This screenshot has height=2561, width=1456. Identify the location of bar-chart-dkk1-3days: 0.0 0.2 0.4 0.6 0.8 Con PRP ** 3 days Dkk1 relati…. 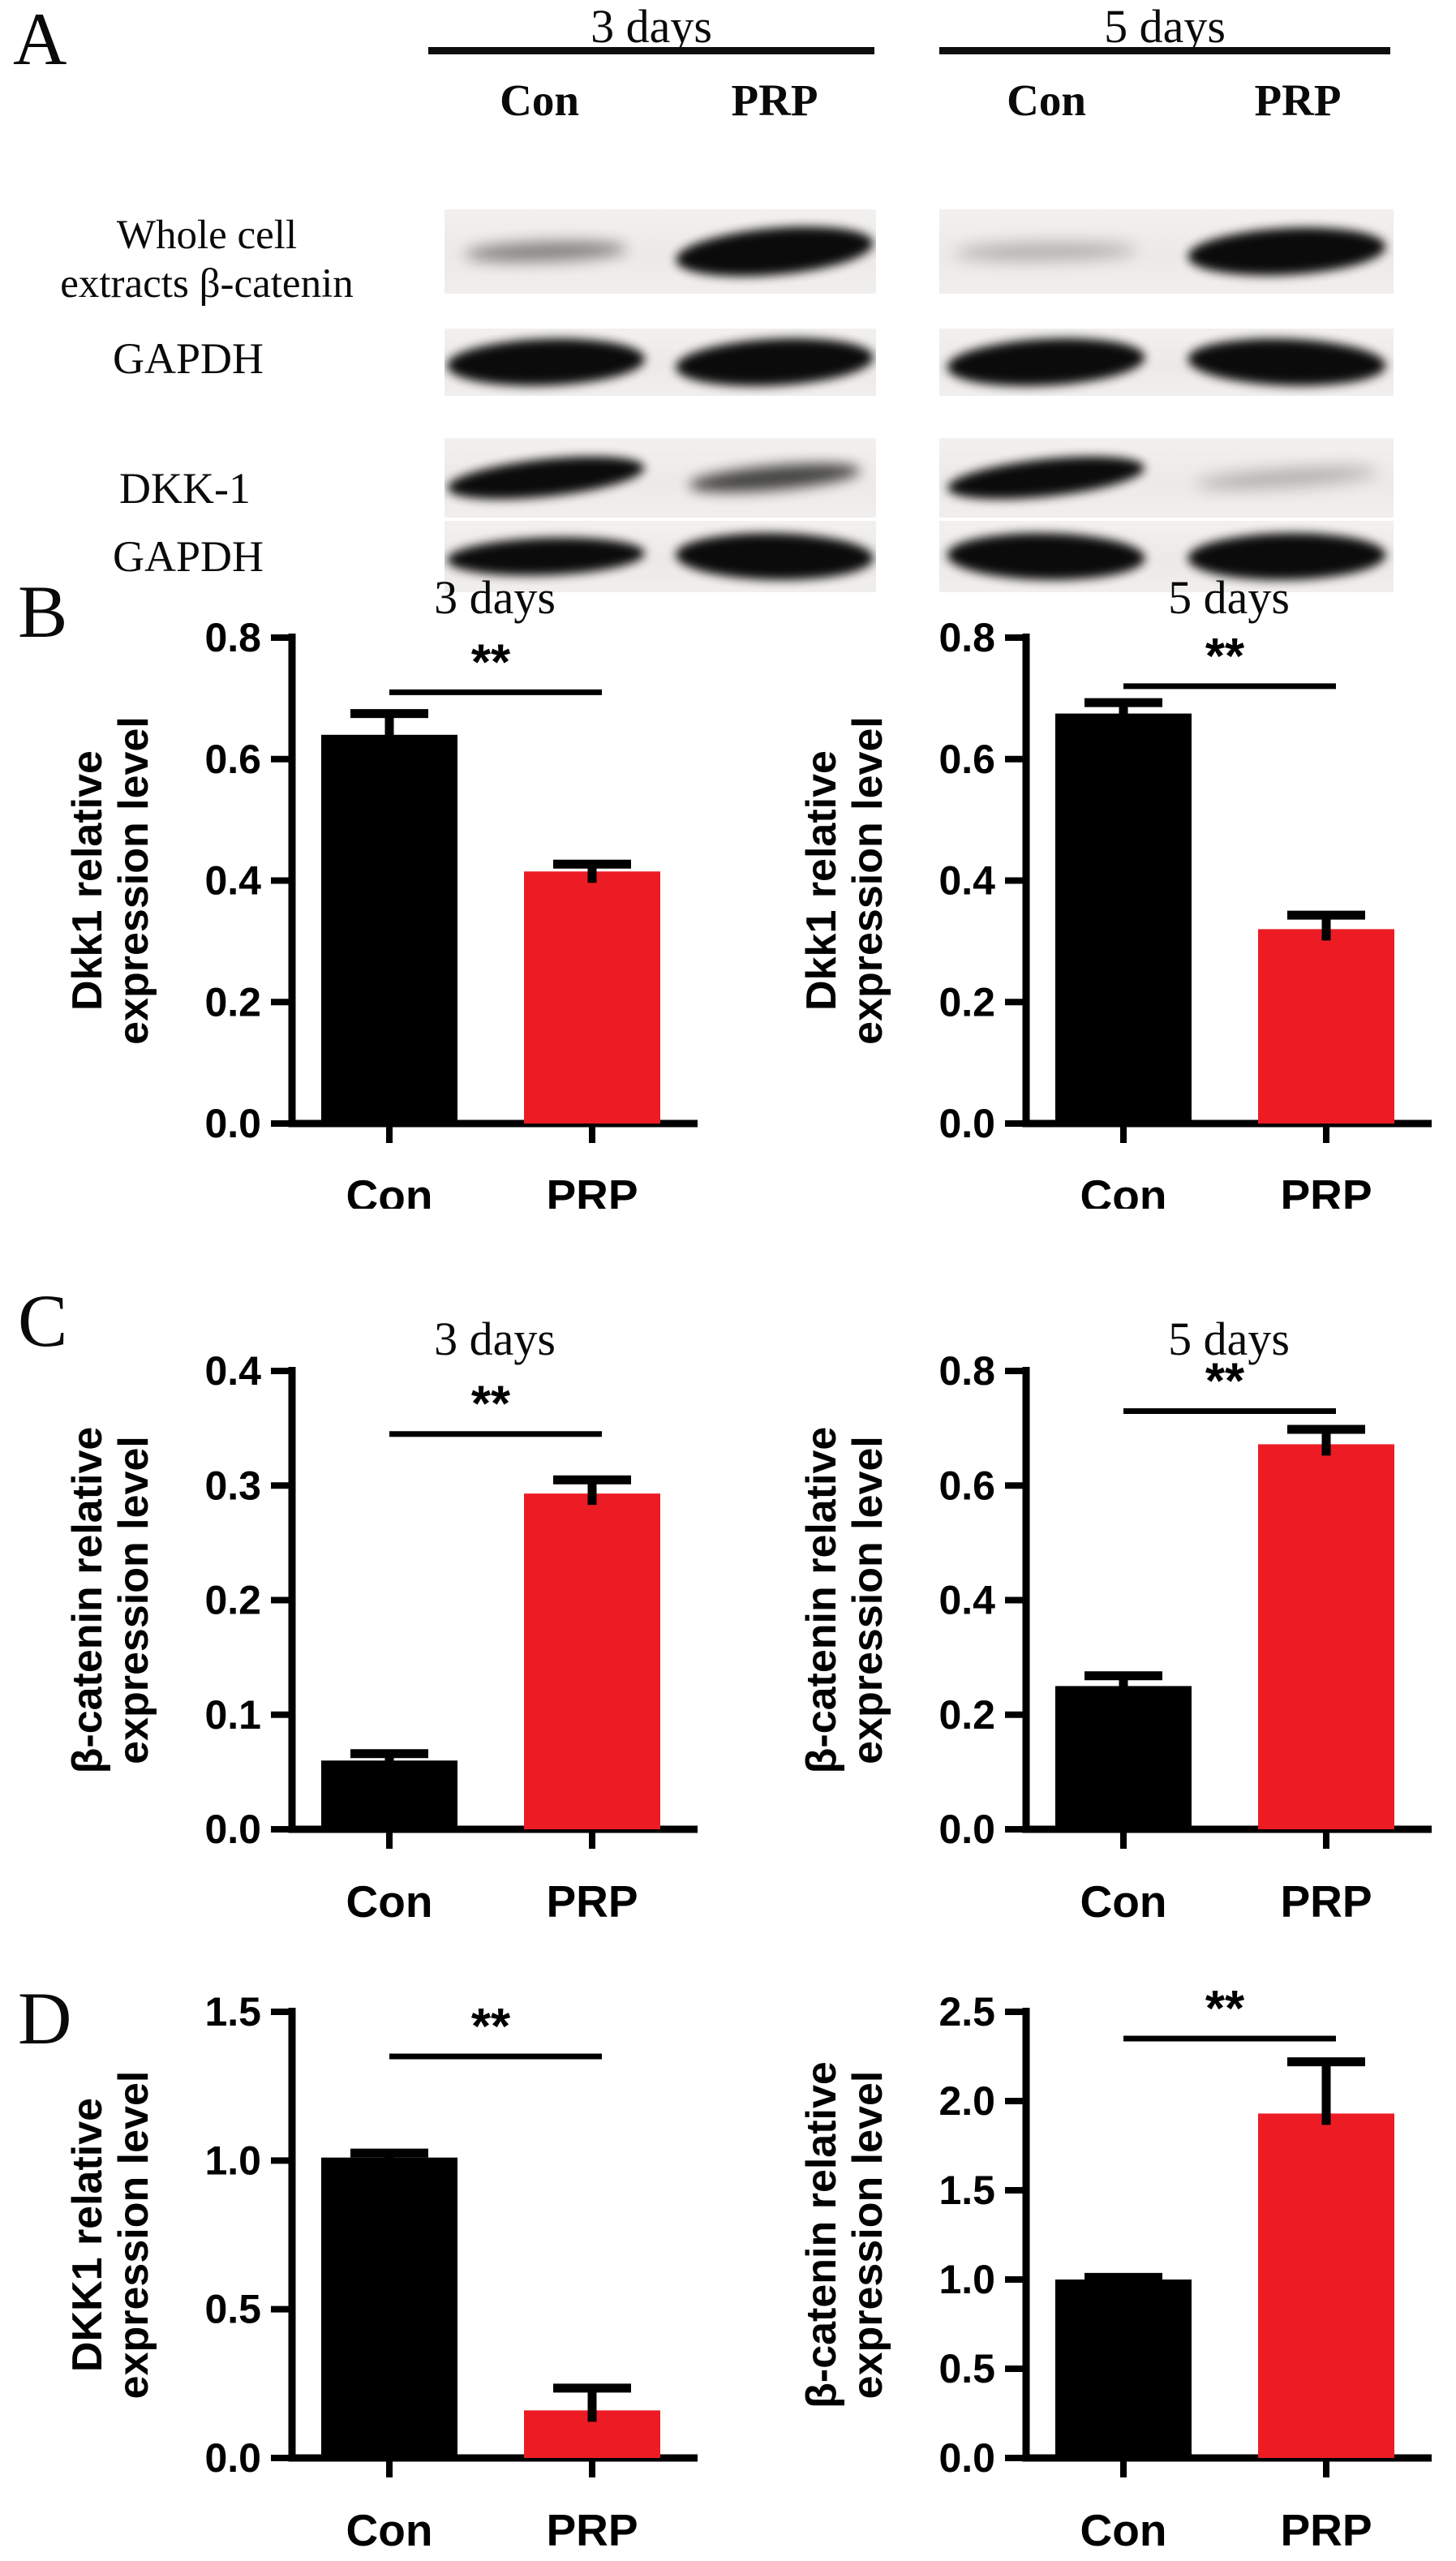
(369, 890).